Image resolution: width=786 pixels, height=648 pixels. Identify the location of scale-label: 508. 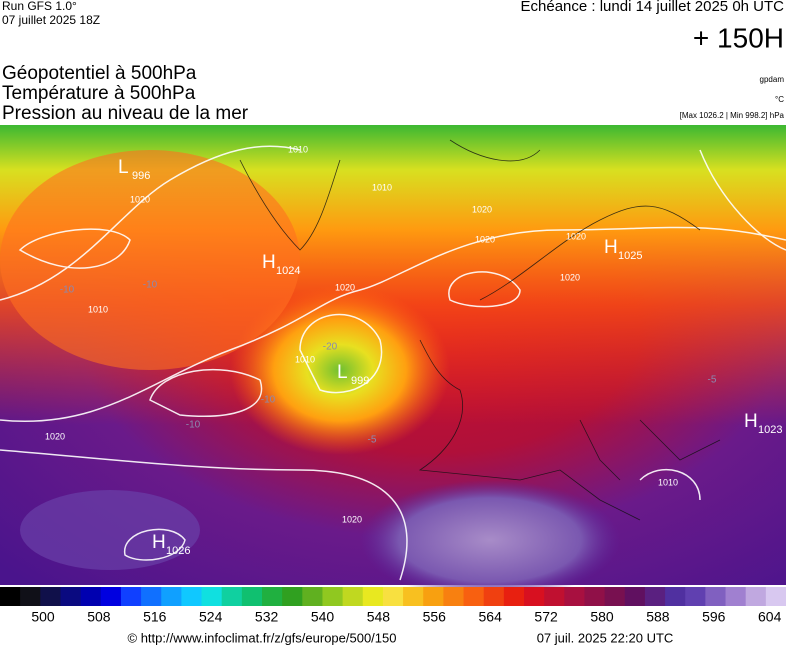
(99, 617).